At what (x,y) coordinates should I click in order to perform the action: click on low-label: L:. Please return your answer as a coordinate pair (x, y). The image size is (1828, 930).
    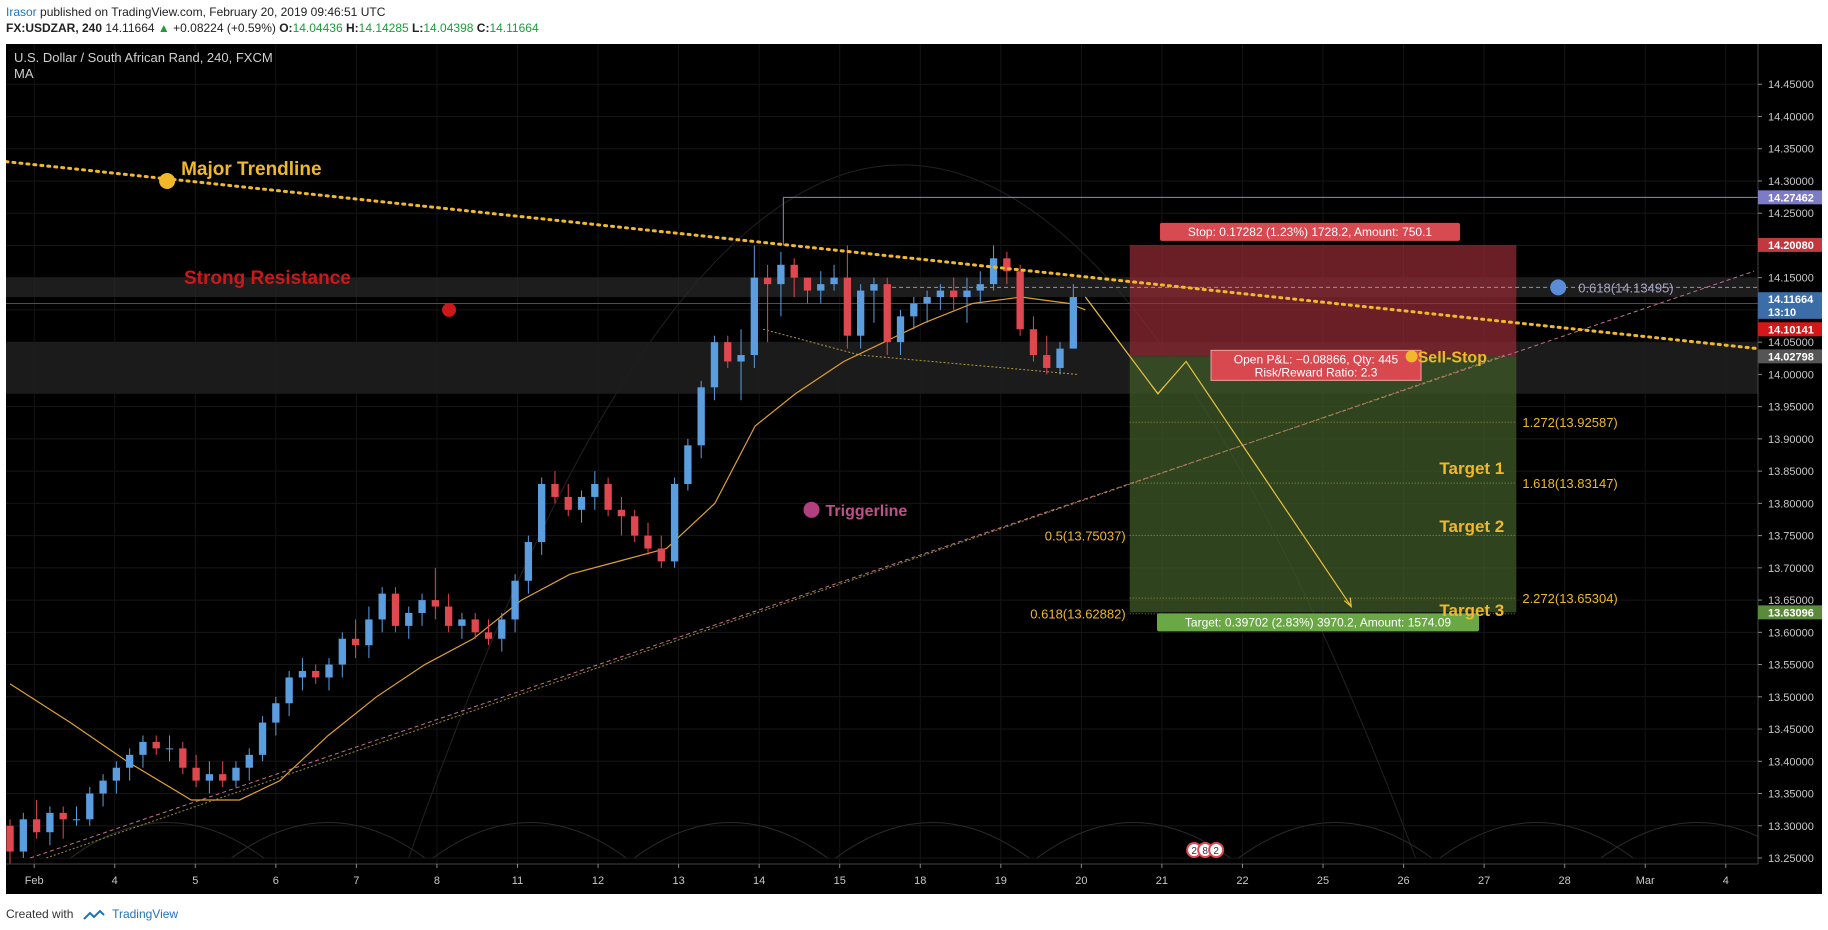
    Looking at the image, I should click on (418, 28).